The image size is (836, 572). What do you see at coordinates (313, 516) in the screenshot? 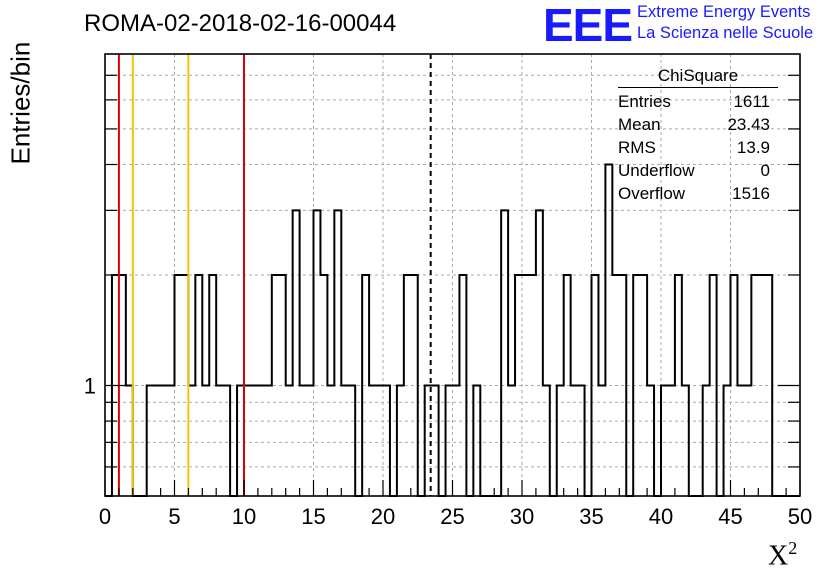
I see `x-tick-label: 15` at bounding box center [313, 516].